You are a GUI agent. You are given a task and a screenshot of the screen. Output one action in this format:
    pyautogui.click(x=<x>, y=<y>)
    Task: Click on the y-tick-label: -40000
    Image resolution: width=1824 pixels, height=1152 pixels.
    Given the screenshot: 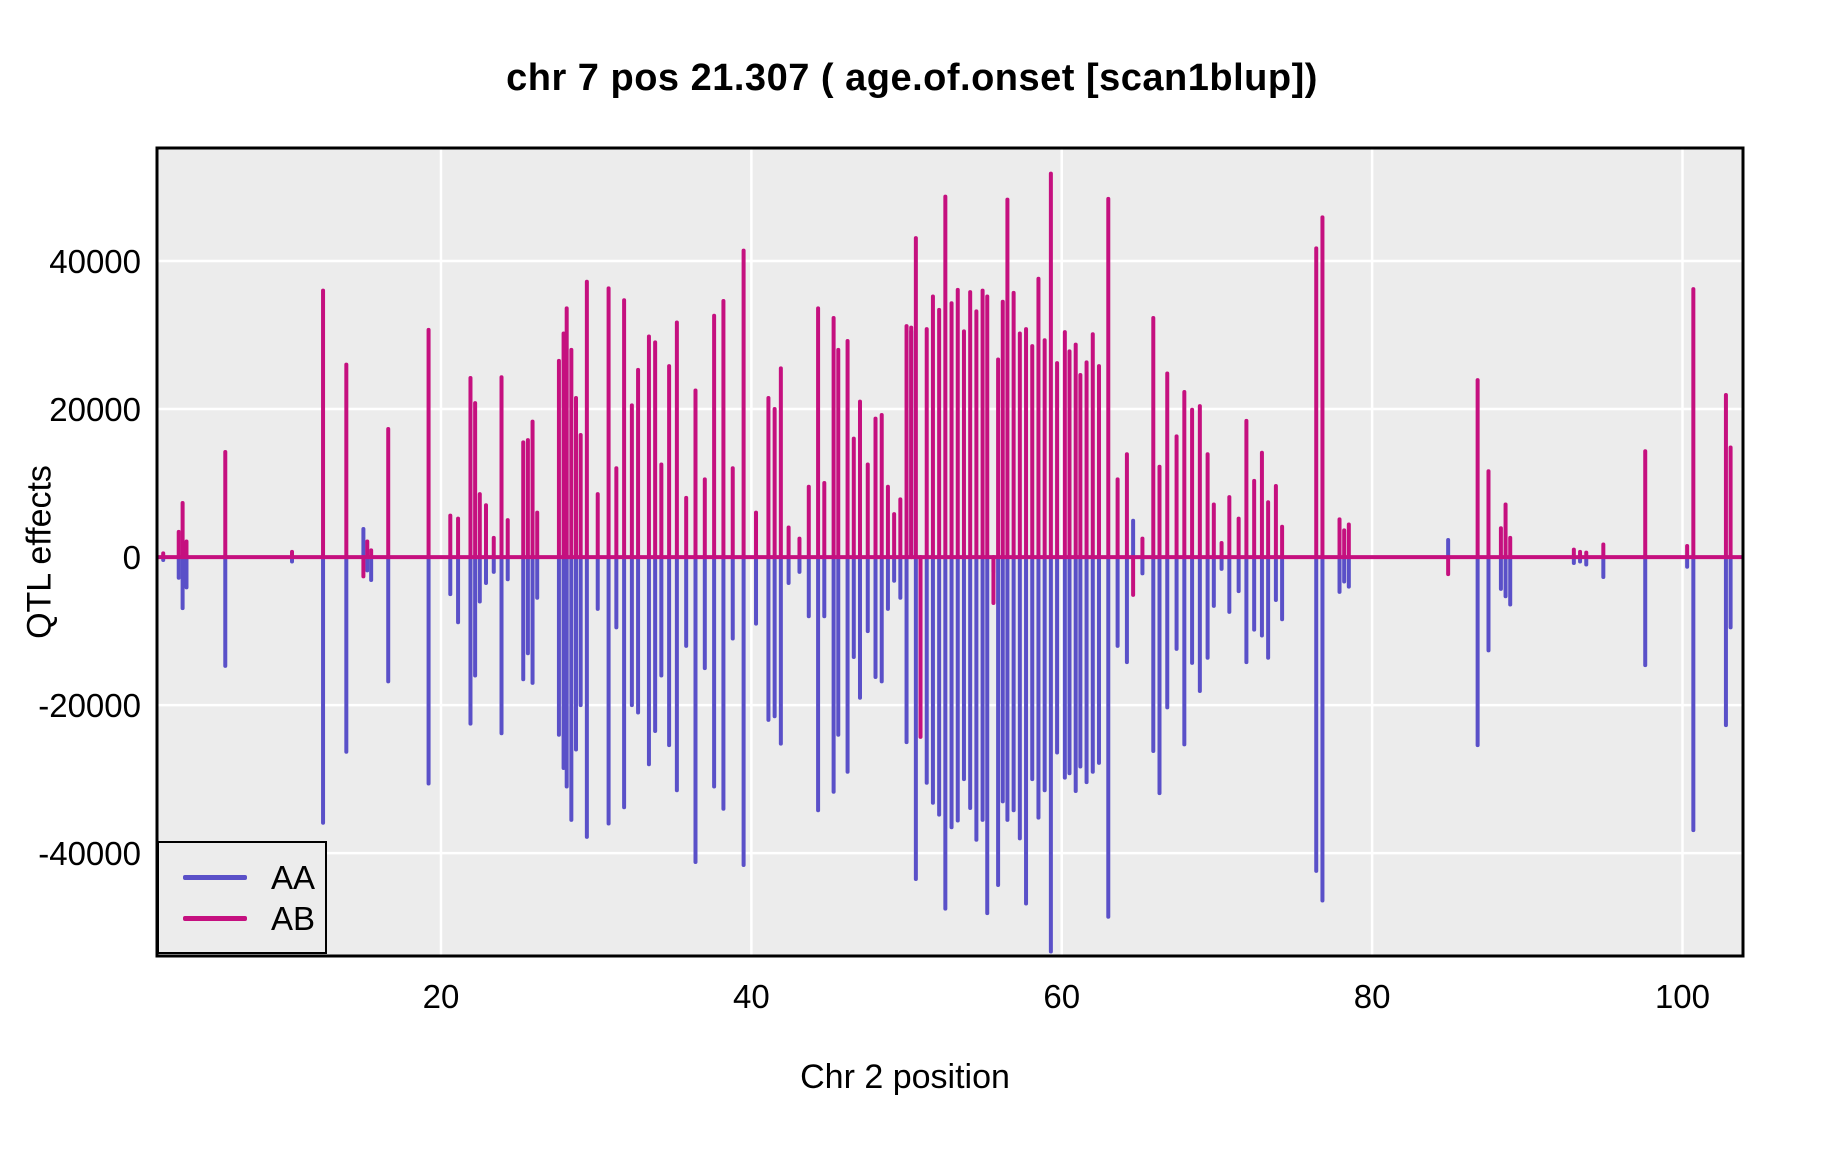 What is the action you would take?
    pyautogui.click(x=89, y=853)
    